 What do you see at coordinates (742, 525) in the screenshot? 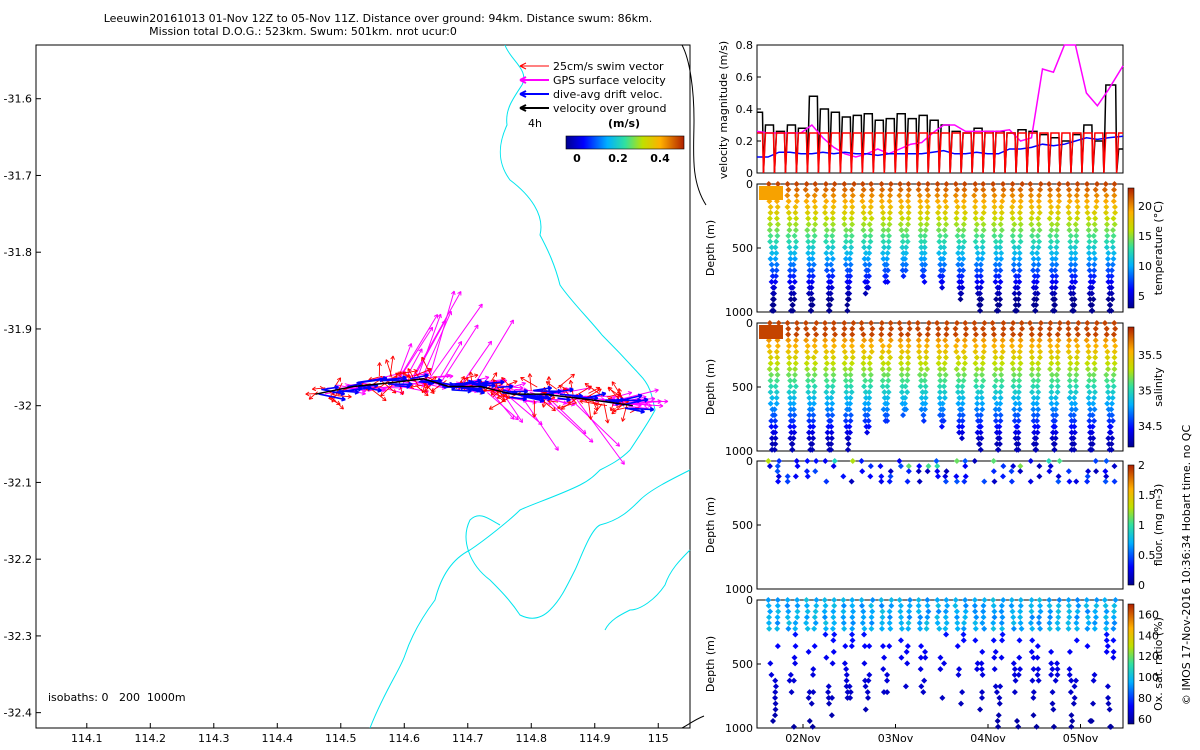
I see `fluorescence-ytick-label: 500` at bounding box center [742, 525].